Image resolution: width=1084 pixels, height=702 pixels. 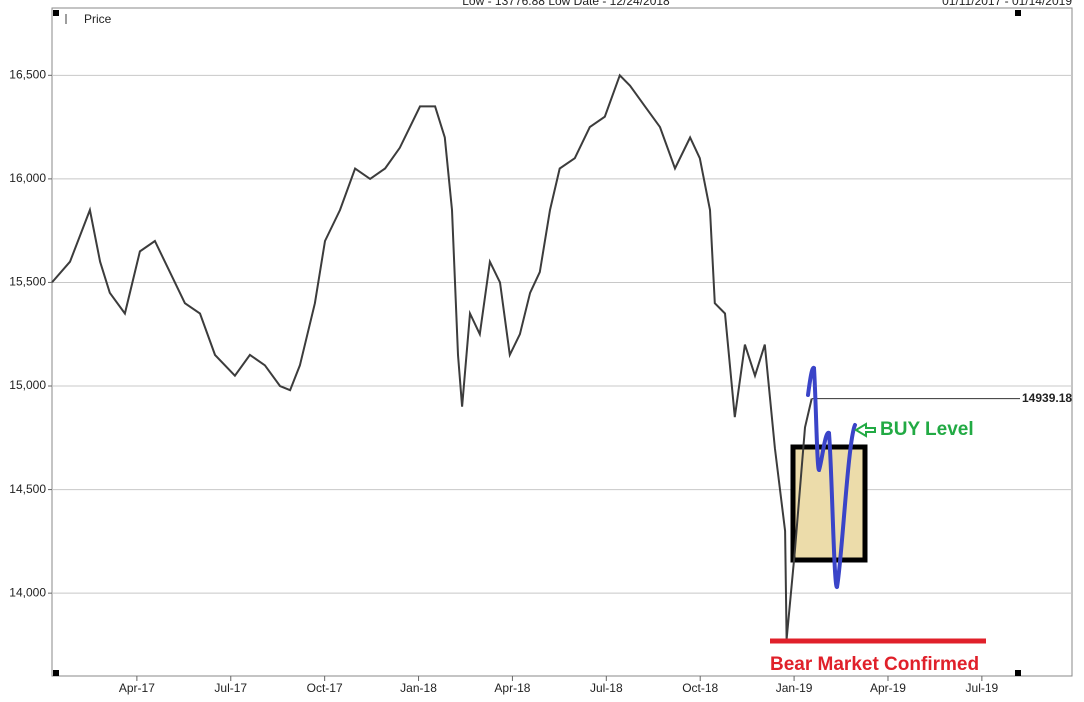 I want to click on header-low: Low - 13776.88 Low Date - 12/24/2018, so click(x=566, y=4).